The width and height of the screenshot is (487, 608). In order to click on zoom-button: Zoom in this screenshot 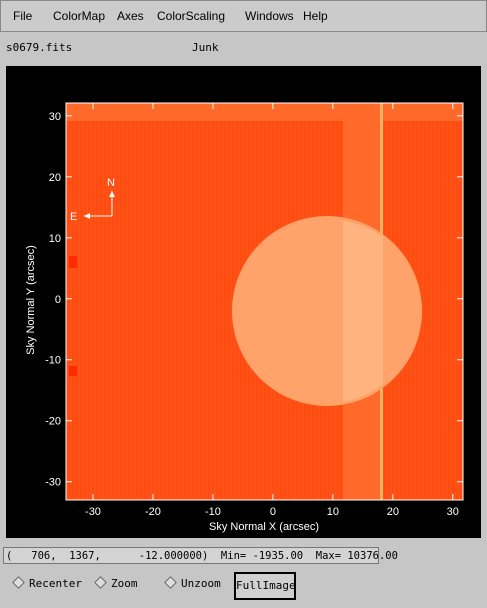, I will do `click(116, 583)`.